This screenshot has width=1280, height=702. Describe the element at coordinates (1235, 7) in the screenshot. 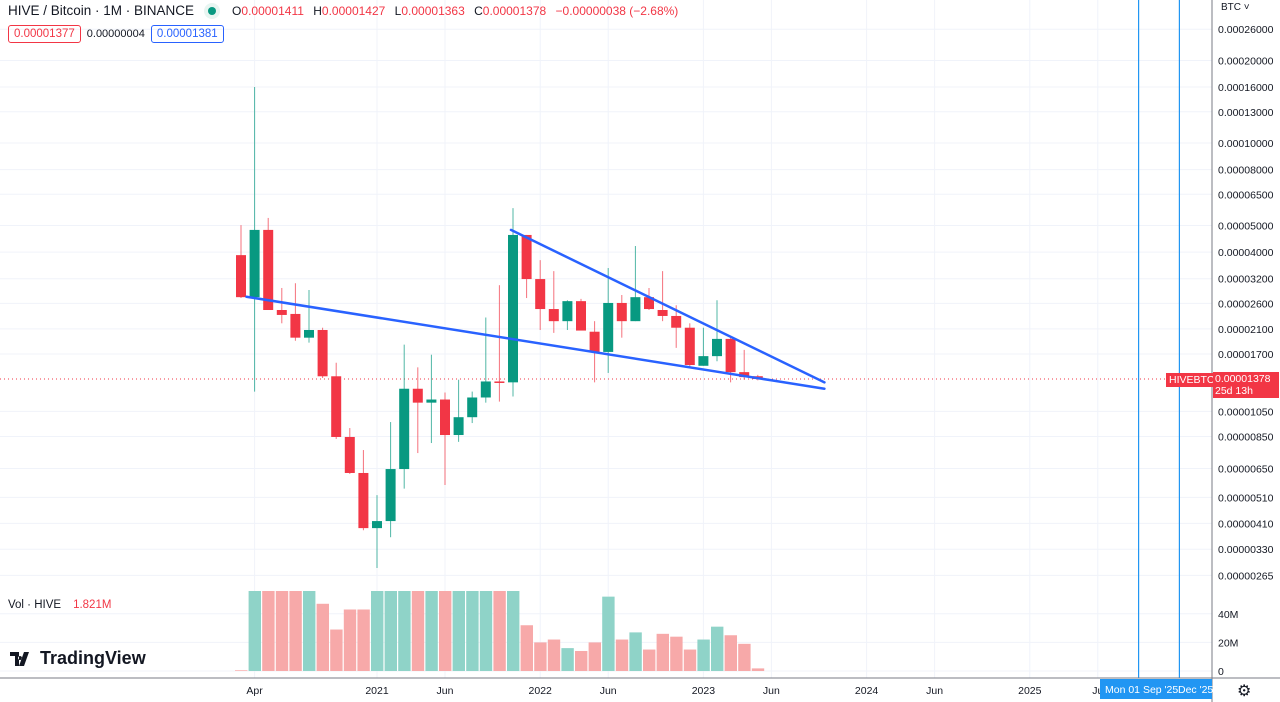

I see `currency-dropdown: BTC ˅` at that location.